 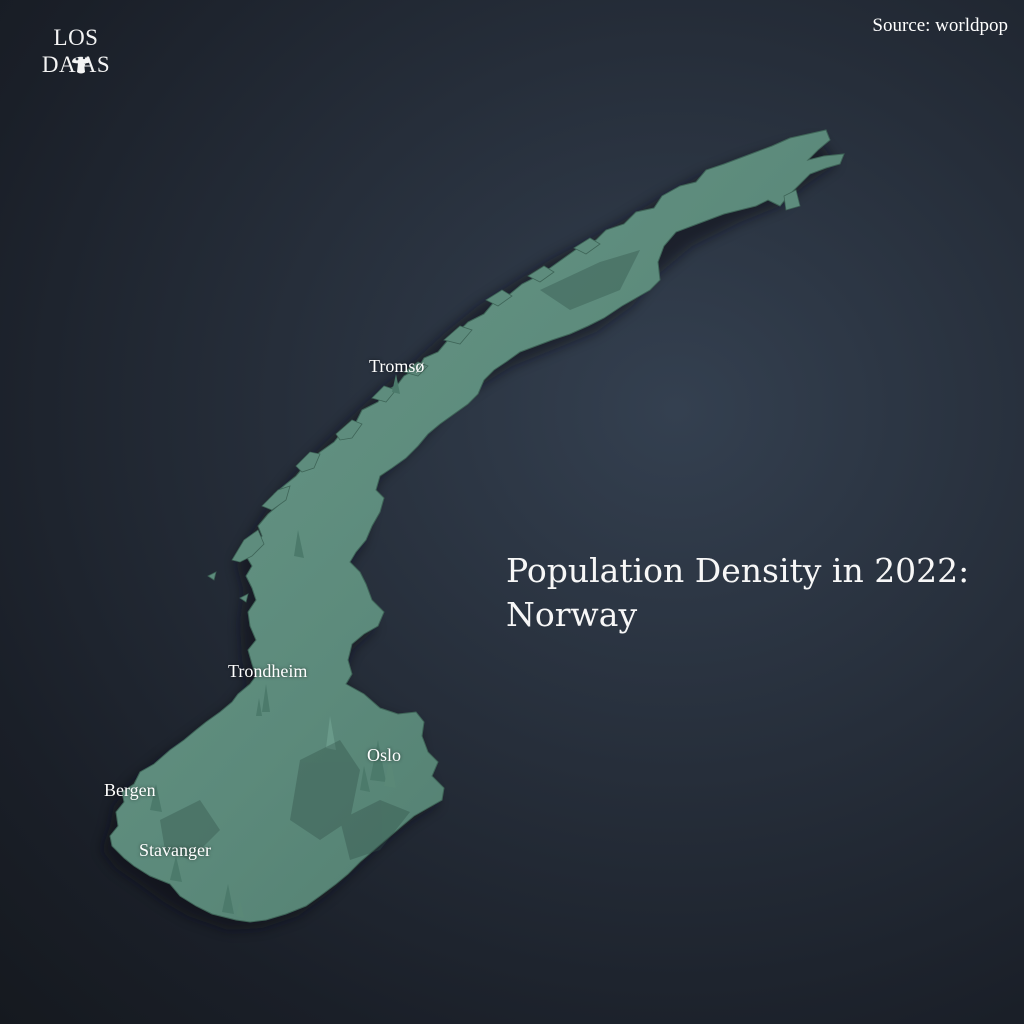 I want to click on logo-line-1: LOS, so click(x=76, y=37).